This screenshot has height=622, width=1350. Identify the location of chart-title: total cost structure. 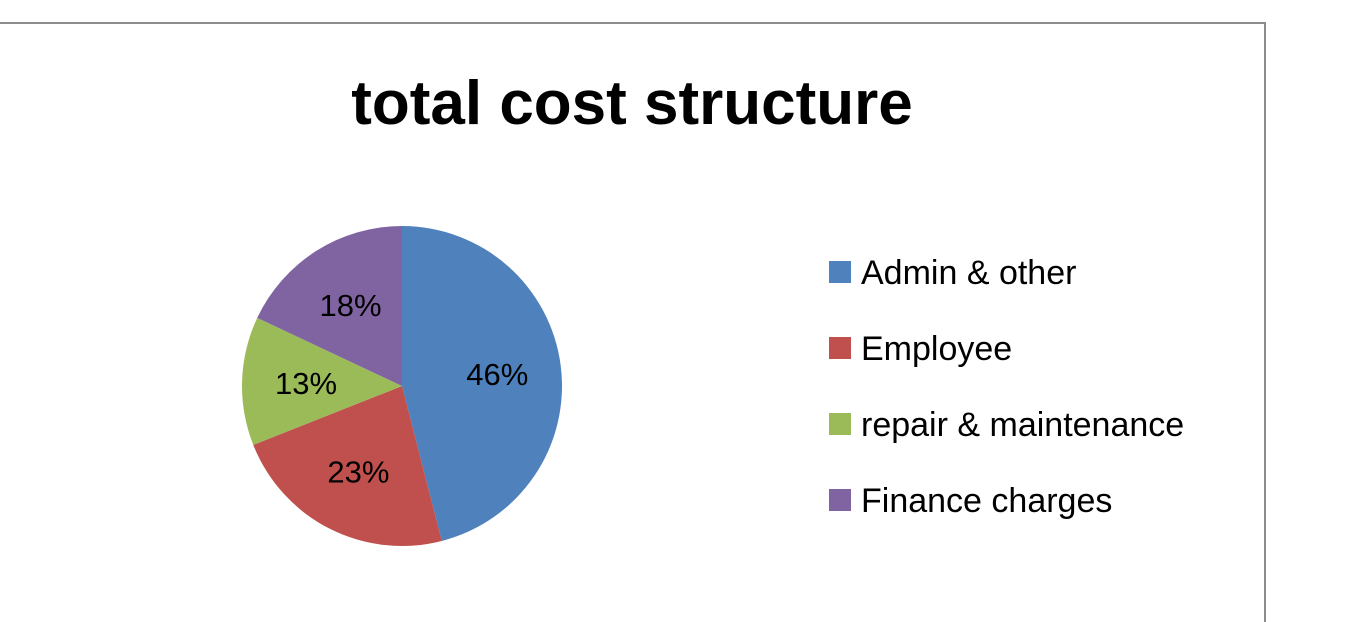
(632, 103).